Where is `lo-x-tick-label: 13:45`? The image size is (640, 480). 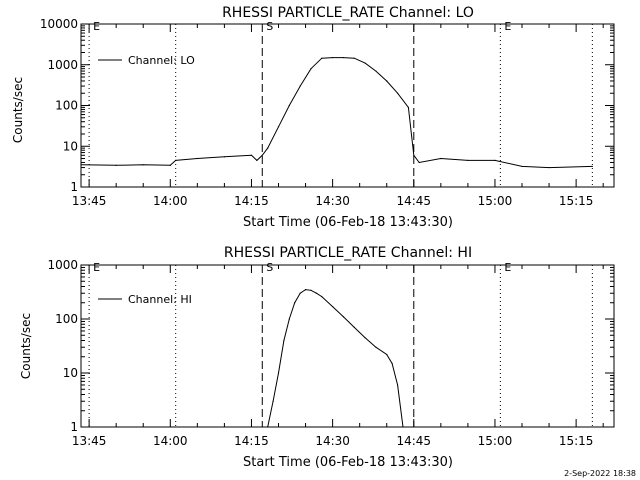
lo-x-tick-label: 13:45 is located at coordinates (89, 201).